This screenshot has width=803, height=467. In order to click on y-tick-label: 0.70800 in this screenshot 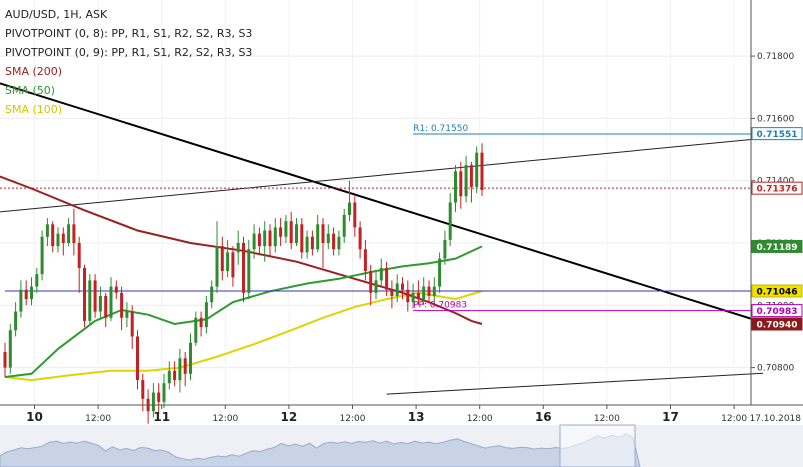, I will do `click(775, 369)`.